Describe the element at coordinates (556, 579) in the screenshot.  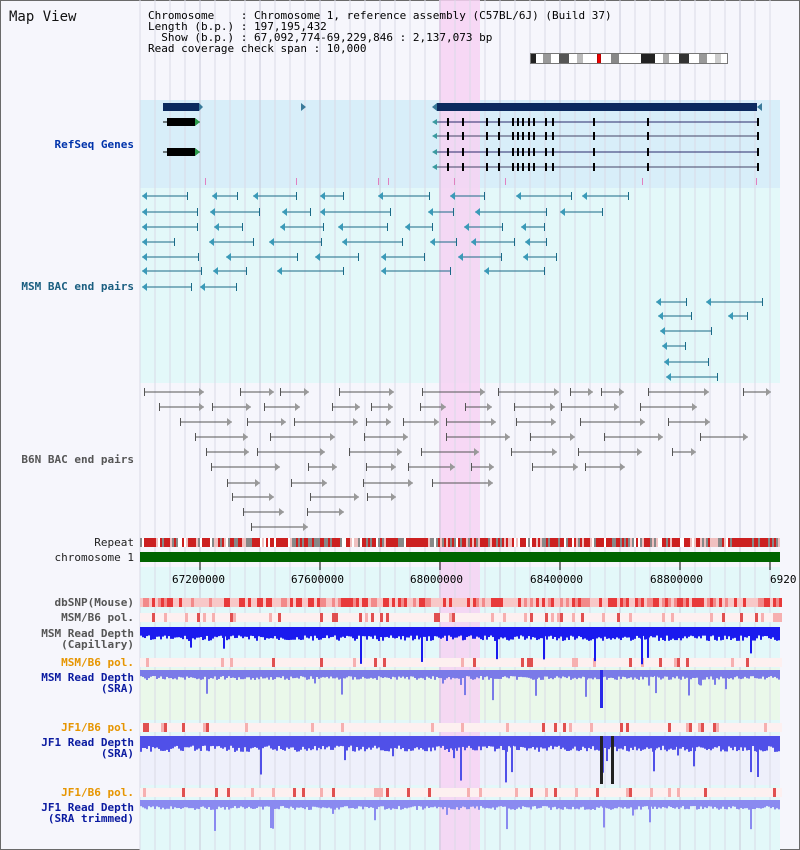
I see `axis-tick-label: 68400000` at that location.